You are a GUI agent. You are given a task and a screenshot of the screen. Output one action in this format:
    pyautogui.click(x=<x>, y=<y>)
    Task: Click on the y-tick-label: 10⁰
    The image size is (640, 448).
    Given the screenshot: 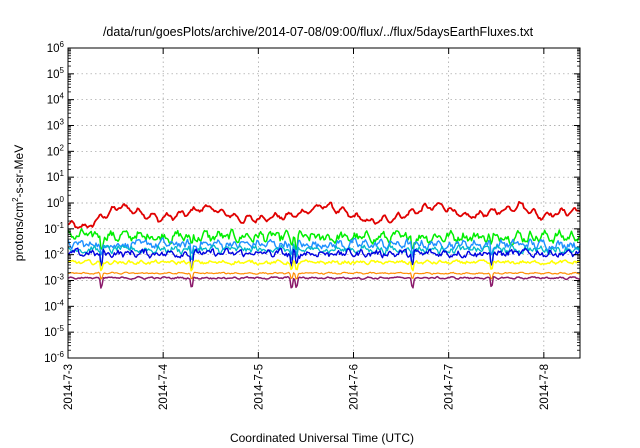 What is the action you would take?
    pyautogui.click(x=56, y=202)
    